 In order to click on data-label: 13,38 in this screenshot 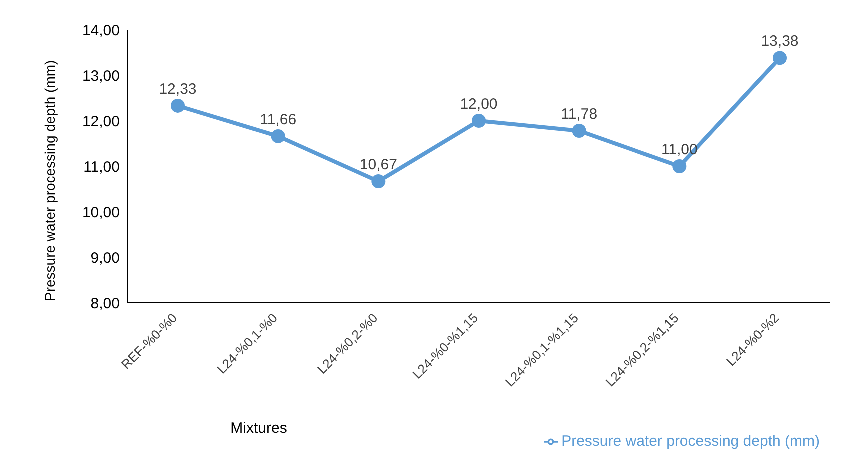, I will do `click(780, 41)`.